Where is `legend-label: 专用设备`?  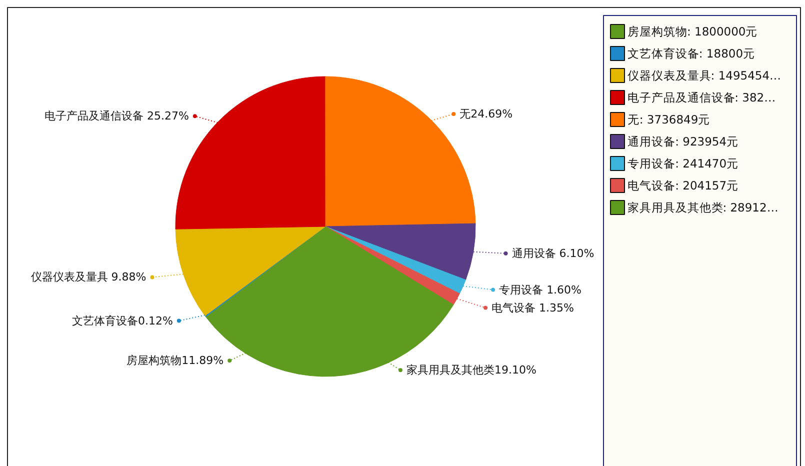 legend-label: 专用设备 is located at coordinates (652, 163).